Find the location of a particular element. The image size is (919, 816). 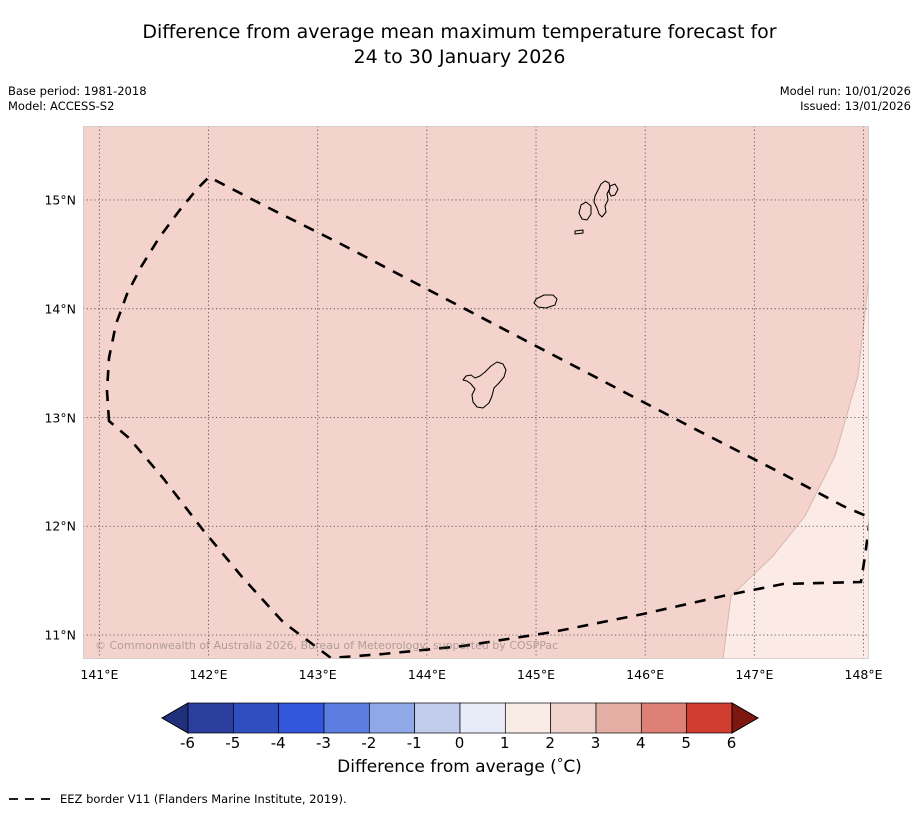

model-run-text: Model run: 10/01/2026 is located at coordinates (845, 91).